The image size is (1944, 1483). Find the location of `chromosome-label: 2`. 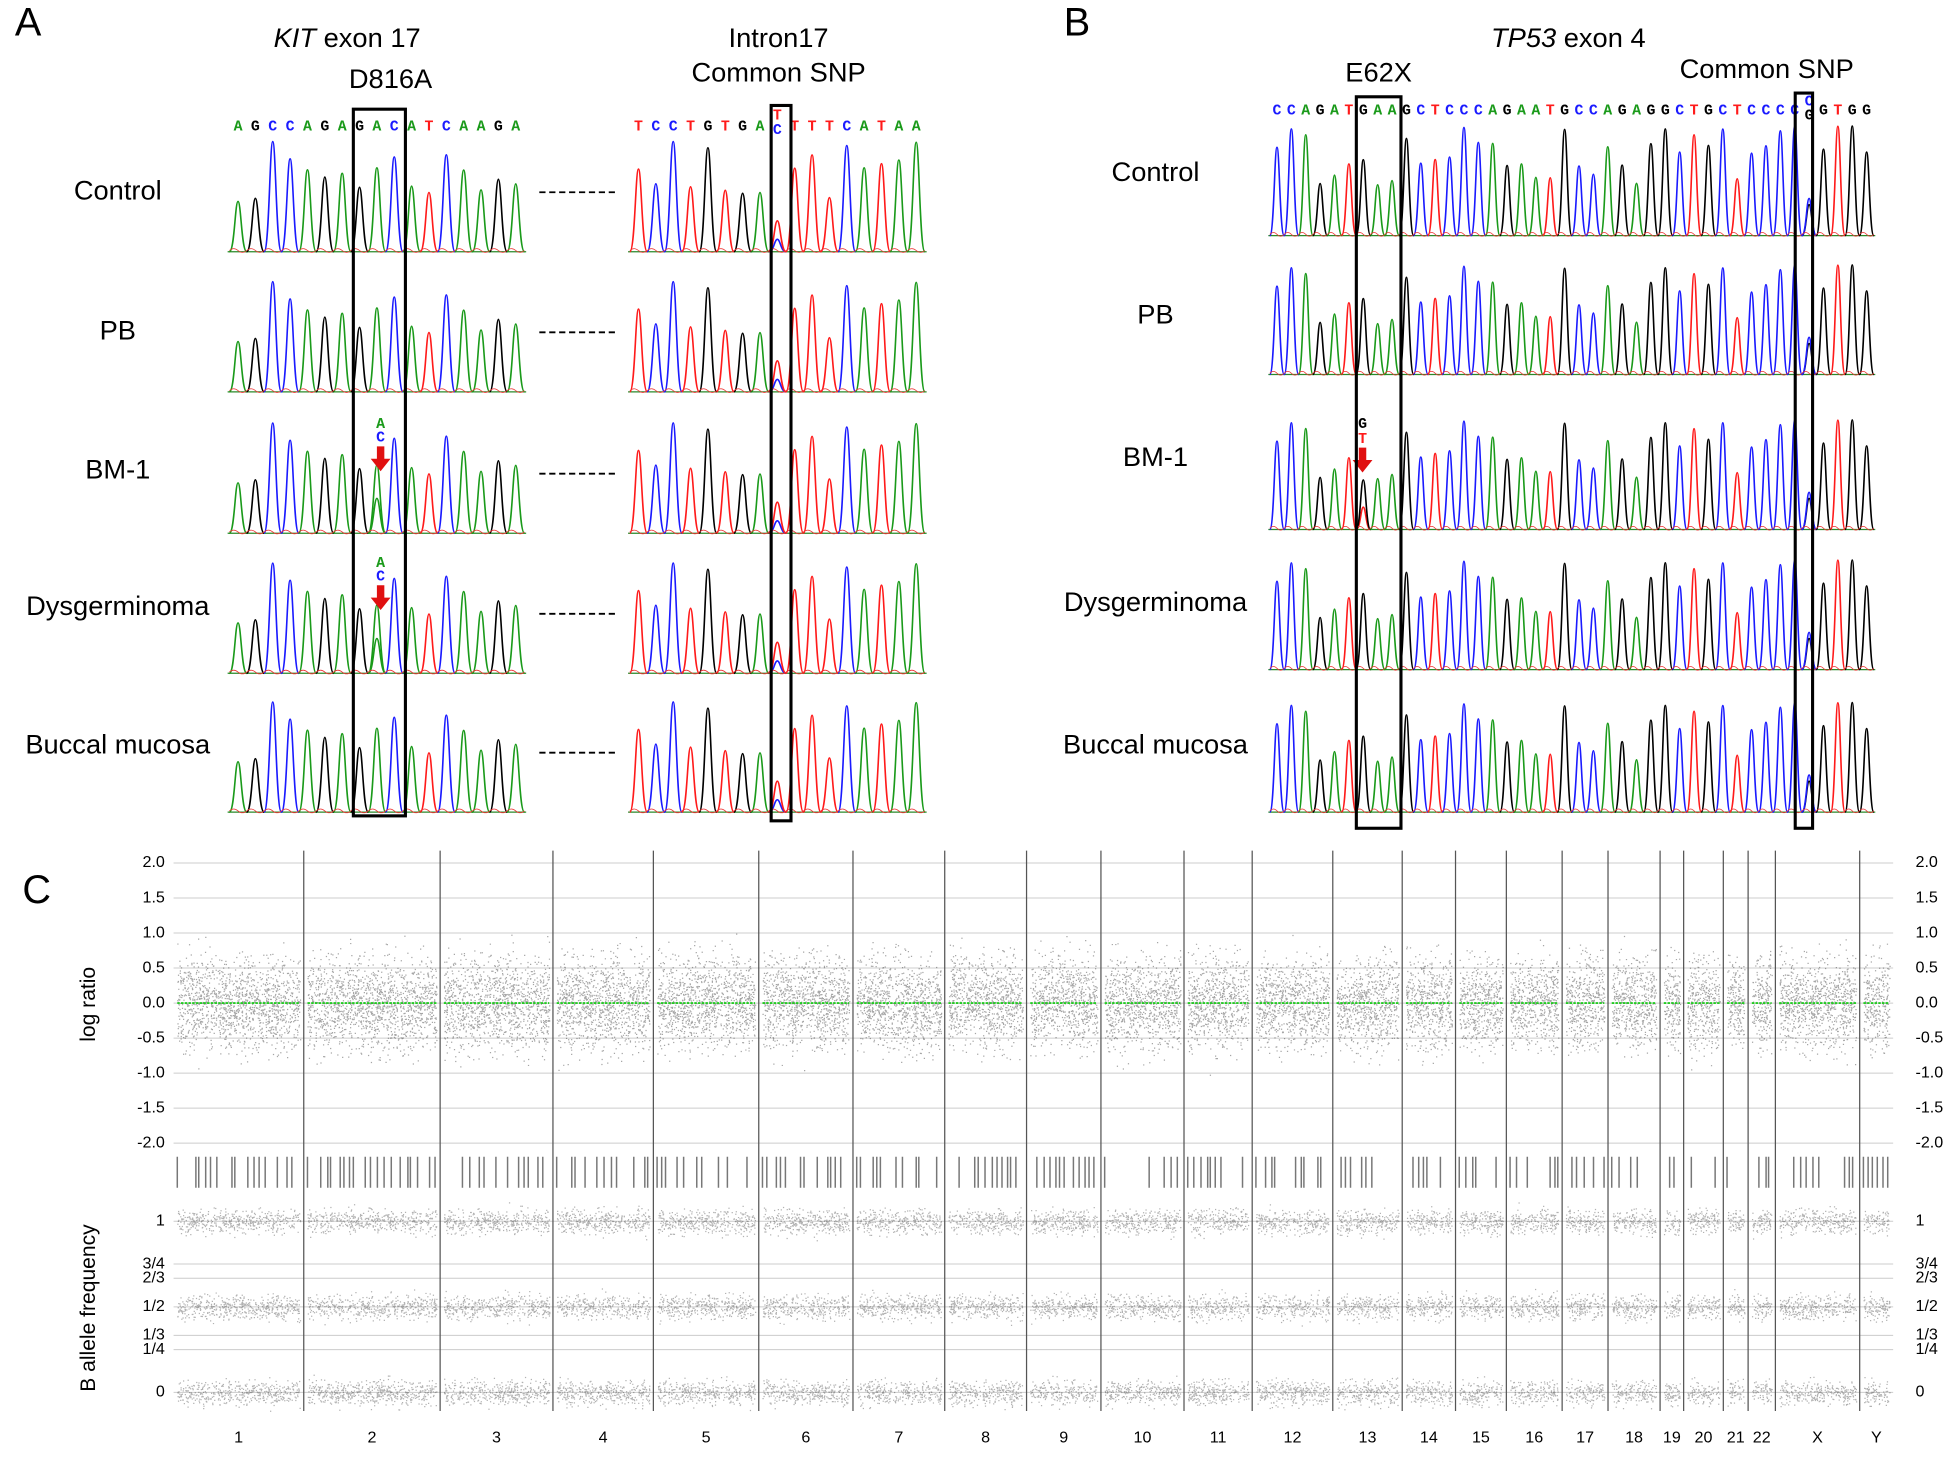

chromosome-label: 2 is located at coordinates (371, 1437).